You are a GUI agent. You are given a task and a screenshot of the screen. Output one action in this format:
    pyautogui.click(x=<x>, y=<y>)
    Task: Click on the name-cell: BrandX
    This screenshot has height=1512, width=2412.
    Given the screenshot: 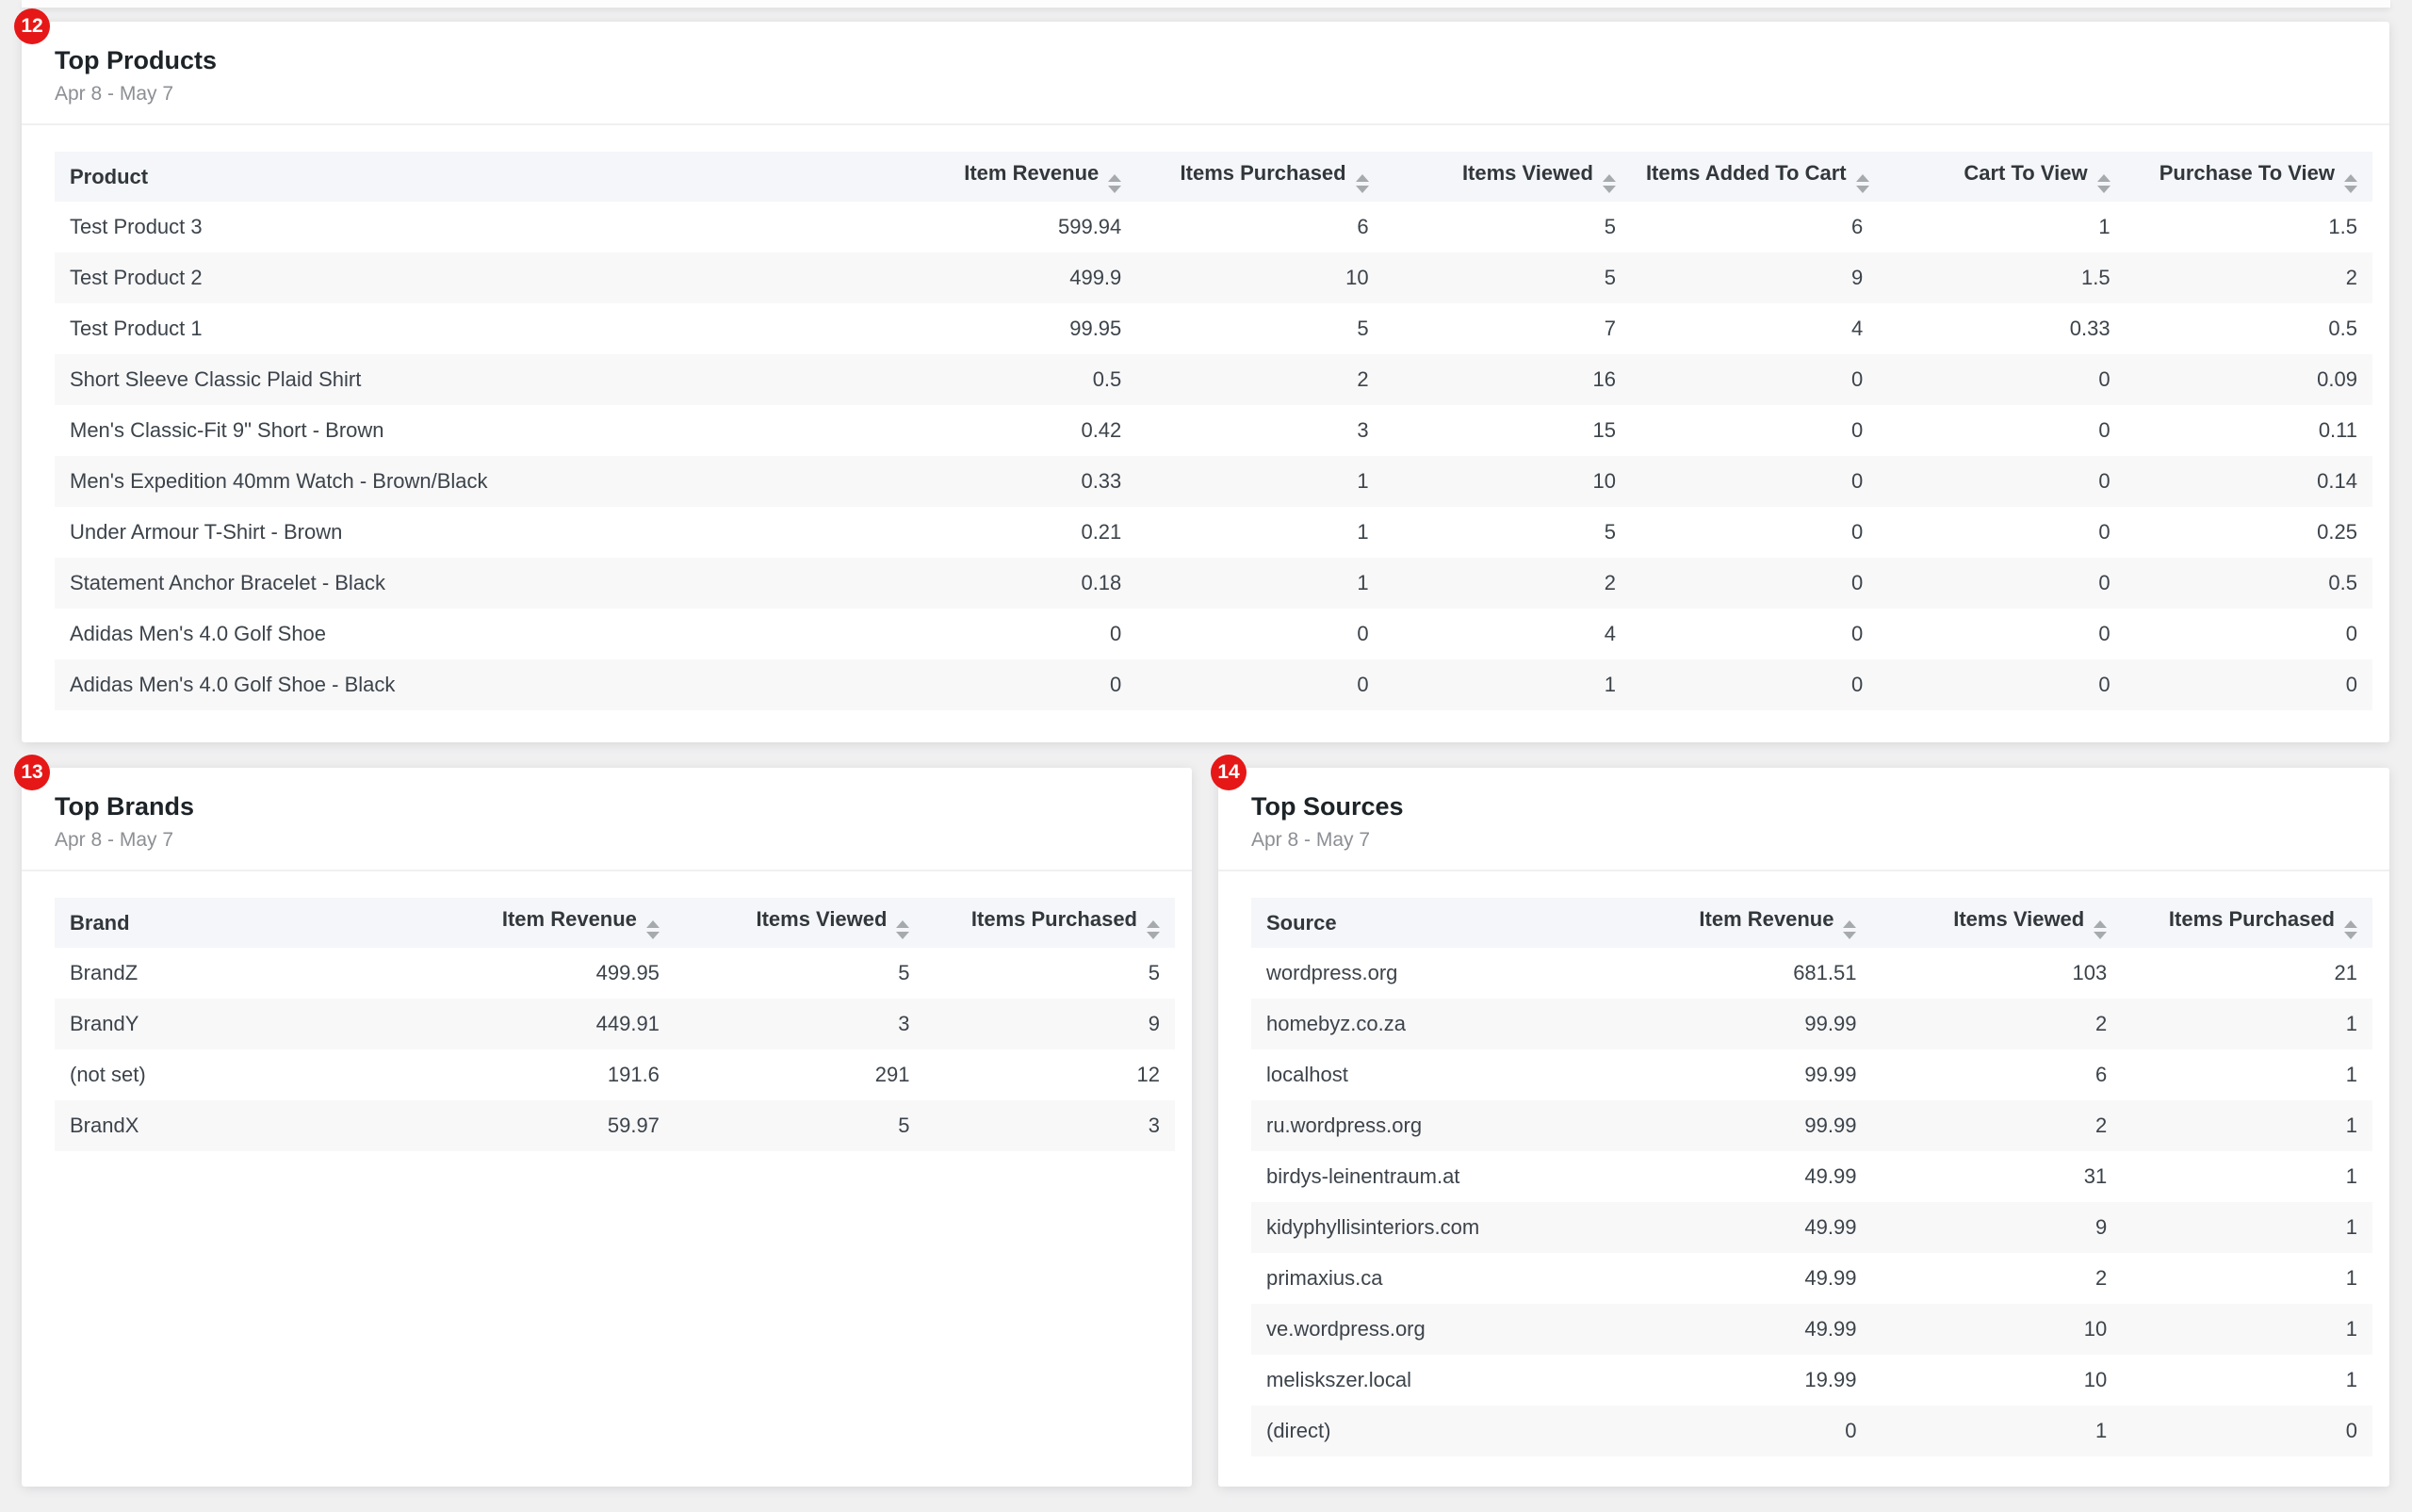 What is the action you would take?
    pyautogui.click(x=240, y=1125)
    